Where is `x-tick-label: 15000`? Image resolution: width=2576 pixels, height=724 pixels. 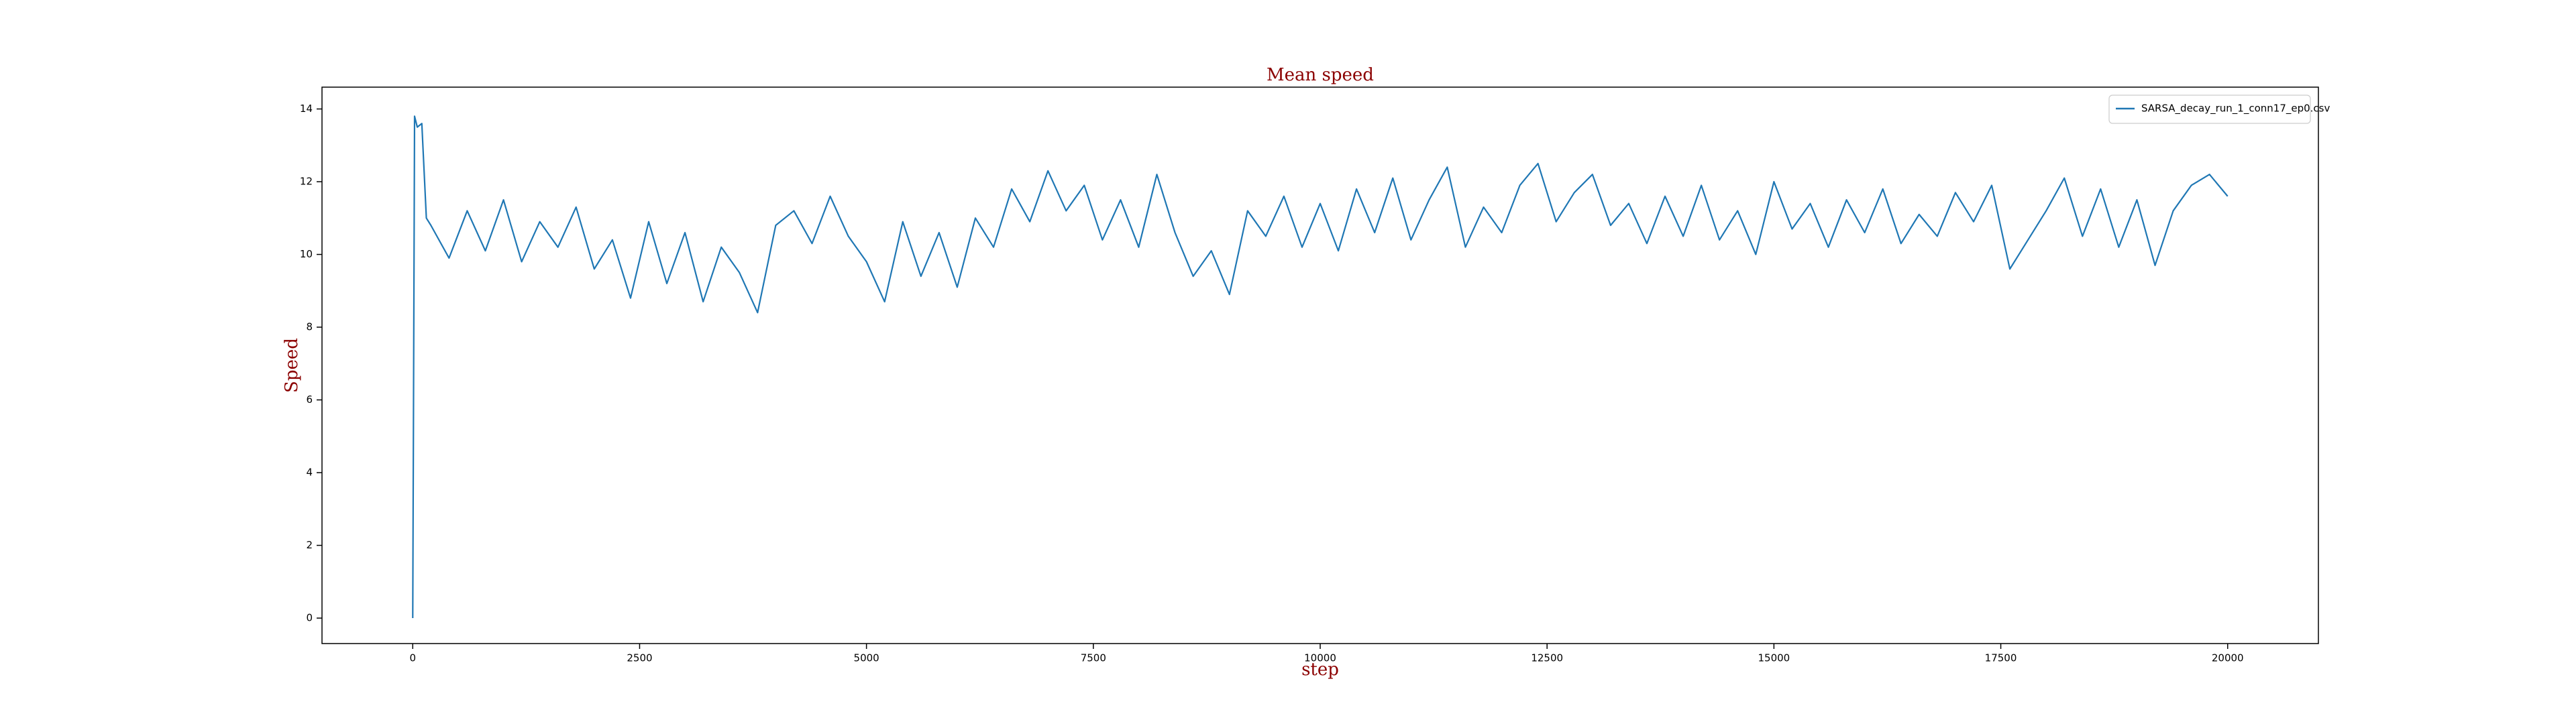
x-tick-label: 15000 is located at coordinates (1774, 658).